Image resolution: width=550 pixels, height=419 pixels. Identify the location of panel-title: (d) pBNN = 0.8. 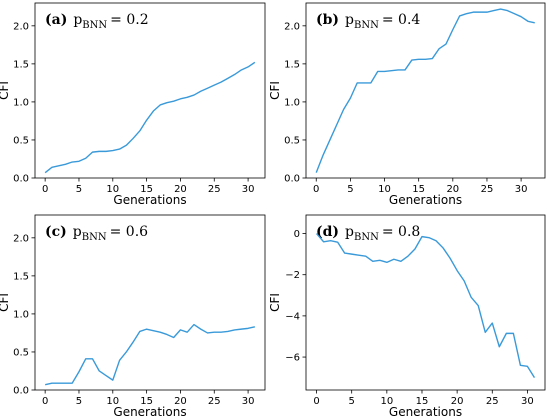
(368, 233).